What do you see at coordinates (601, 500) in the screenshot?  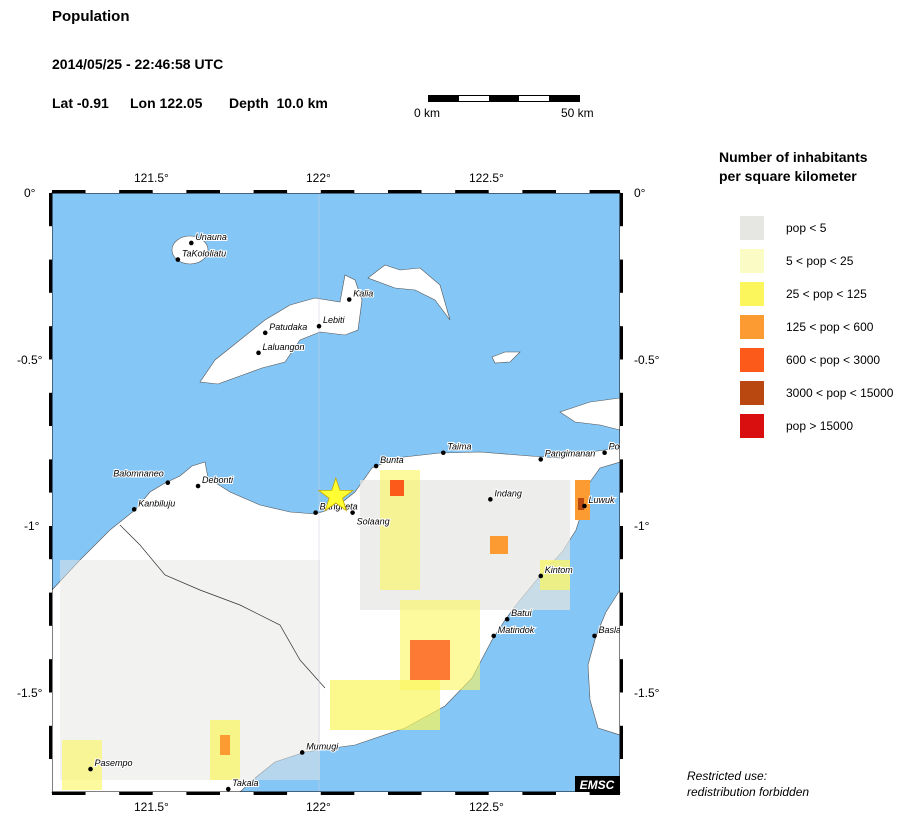 I see `city-label: Luwuk` at bounding box center [601, 500].